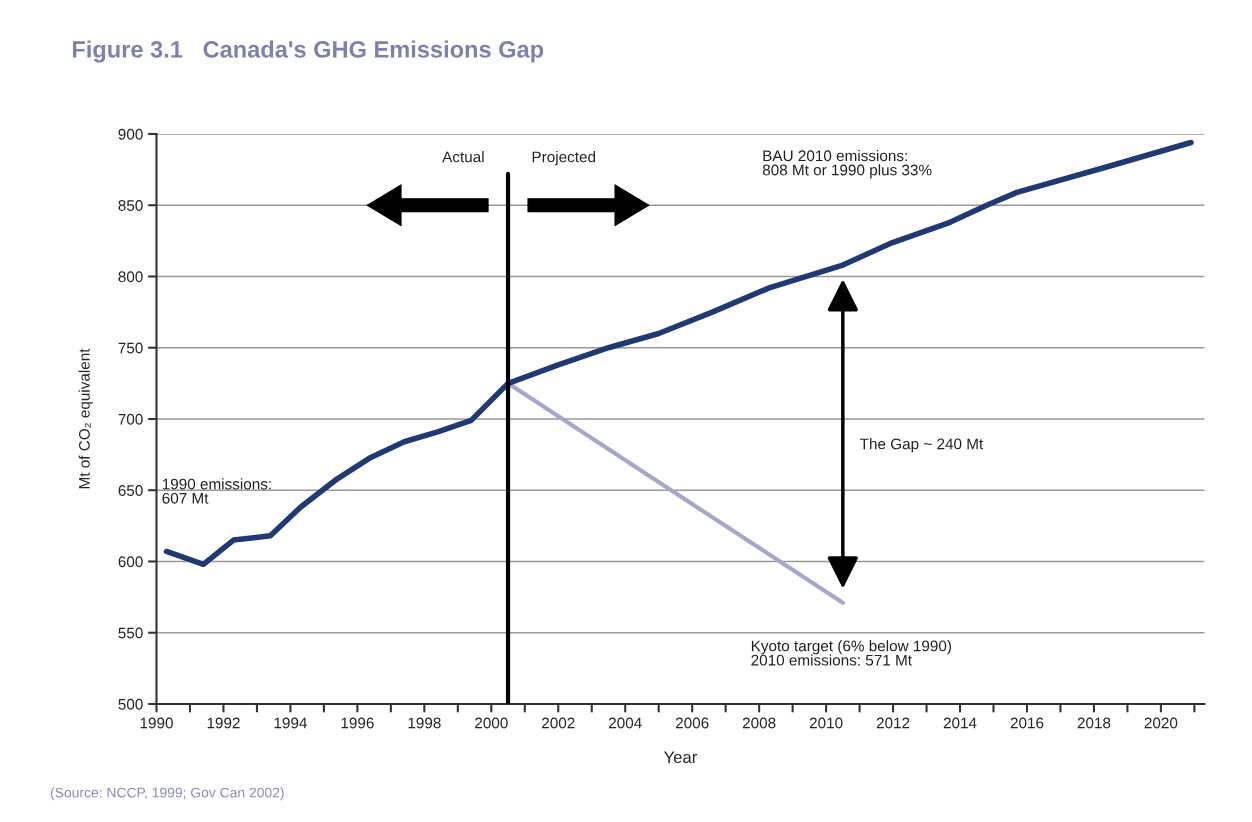 The image size is (1252, 822). Describe the element at coordinates (680, 757) in the screenshot. I see `x-axis-title: Year` at that location.